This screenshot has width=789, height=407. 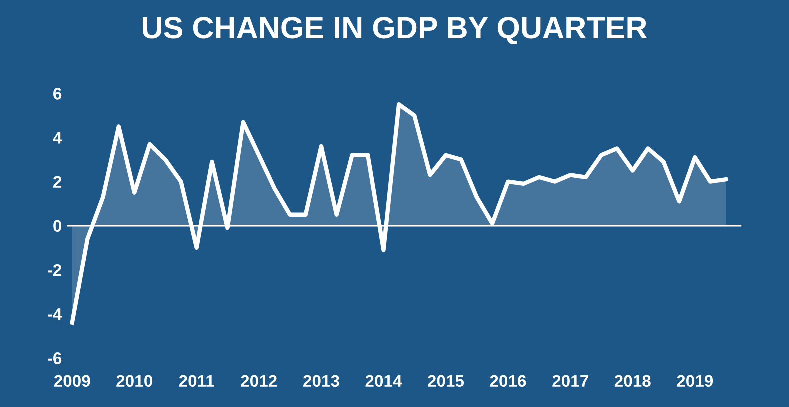 I want to click on x-tick-label: 2012, so click(x=259, y=381).